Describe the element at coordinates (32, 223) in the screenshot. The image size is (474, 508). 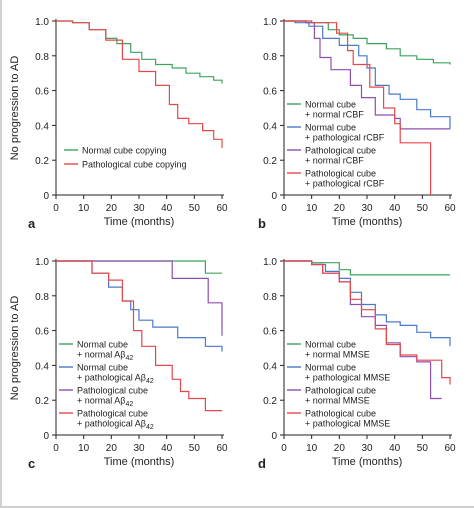
I see `panel-label-a: a` at that location.